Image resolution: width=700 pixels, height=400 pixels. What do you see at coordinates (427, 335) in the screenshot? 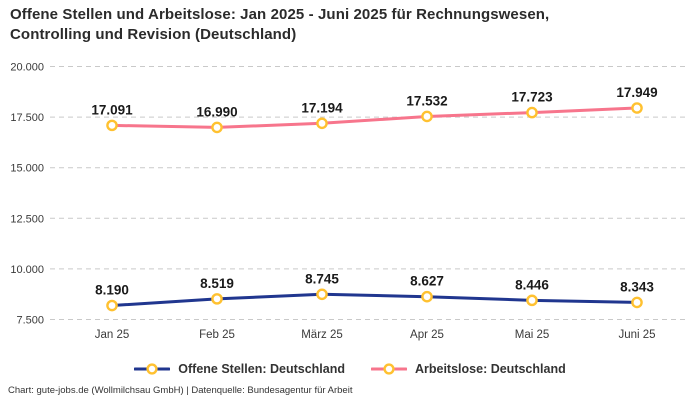
I see `x-axis-tick-label: Apr 25` at bounding box center [427, 335].